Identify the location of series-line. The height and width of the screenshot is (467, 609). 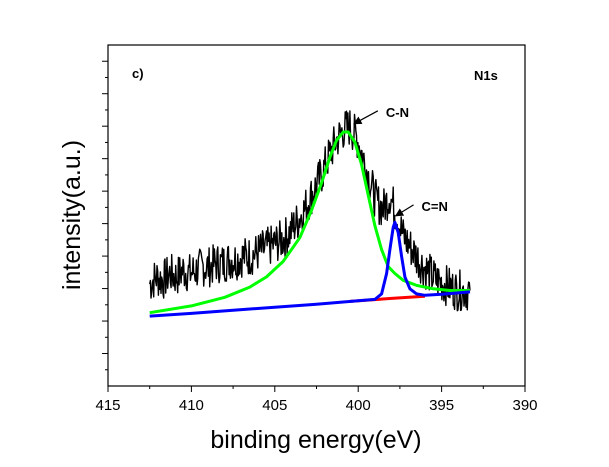
(310, 269).